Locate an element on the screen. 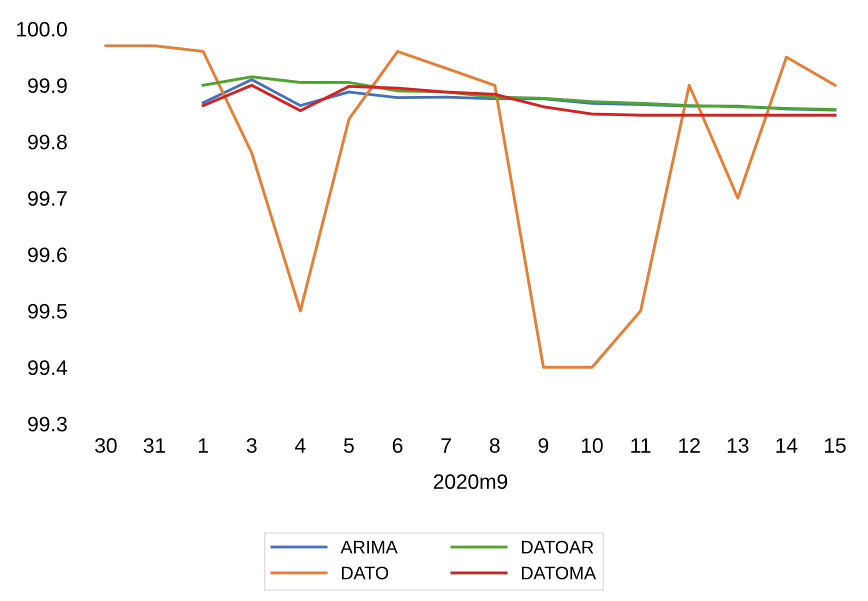 The image size is (868, 601). line-series is located at coordinates (519, 100).